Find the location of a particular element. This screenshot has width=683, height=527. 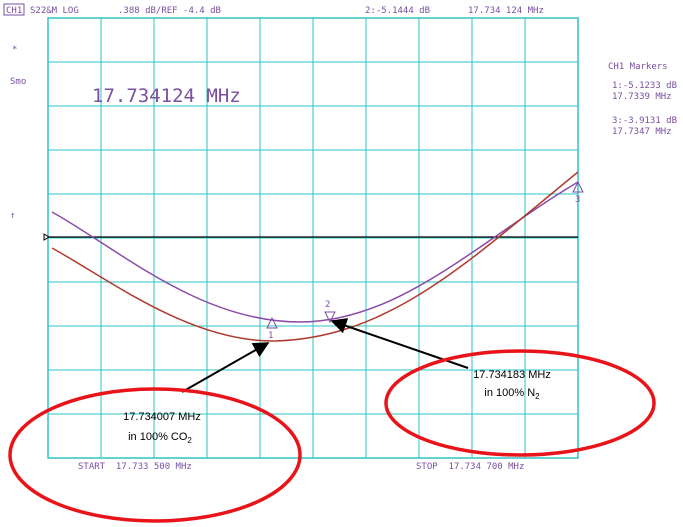

scale: .388 dB/REF -4.4 dB is located at coordinates (169, 11).